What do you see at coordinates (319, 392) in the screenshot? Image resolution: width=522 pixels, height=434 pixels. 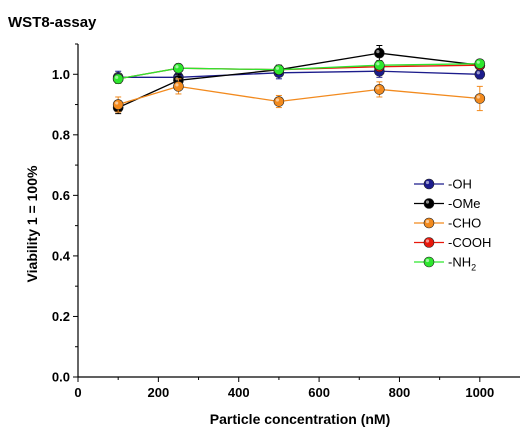 I see `x-tick-label: 600` at bounding box center [319, 392].